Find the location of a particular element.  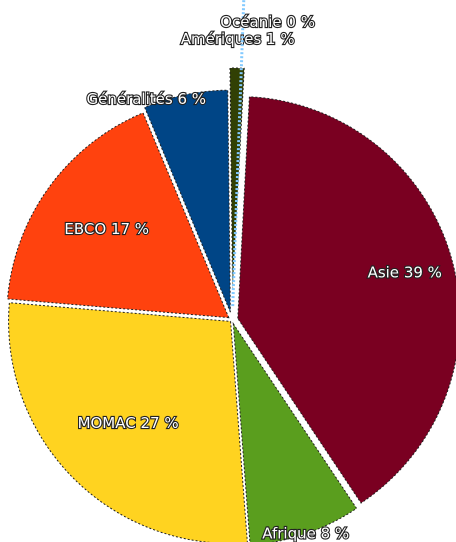

value-label: 39 % is located at coordinates (423, 272).